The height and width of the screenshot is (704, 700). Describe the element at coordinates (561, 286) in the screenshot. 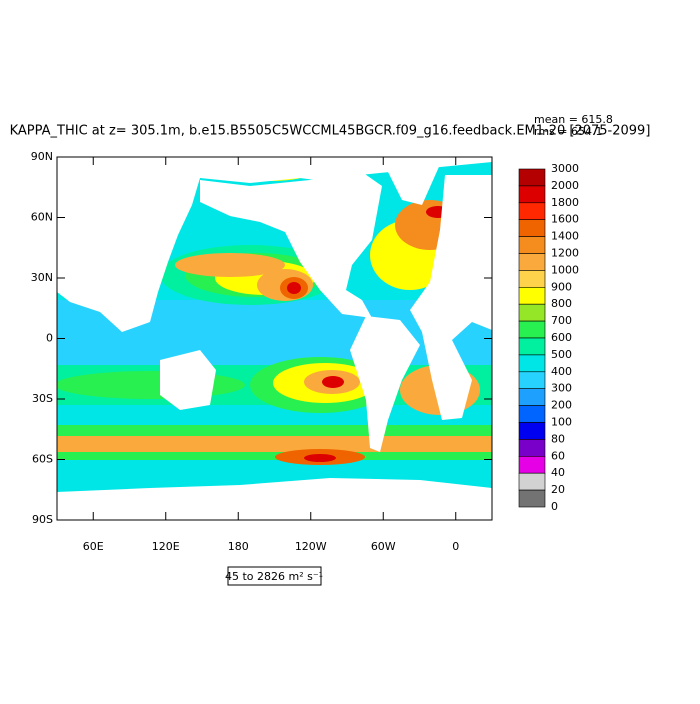

I see `colorbar-label: 900` at that location.